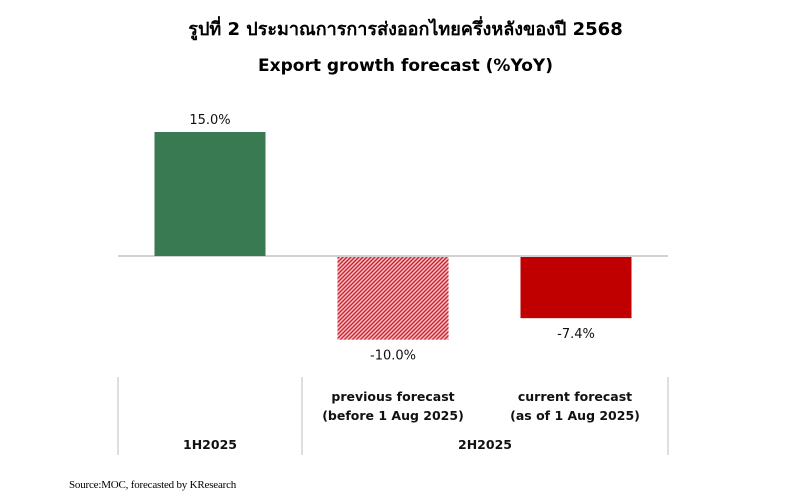 This screenshot has height=500, width=811. Describe the element at coordinates (575, 396) in the screenshot. I see `category-label-current-line1: current forecast` at that location.